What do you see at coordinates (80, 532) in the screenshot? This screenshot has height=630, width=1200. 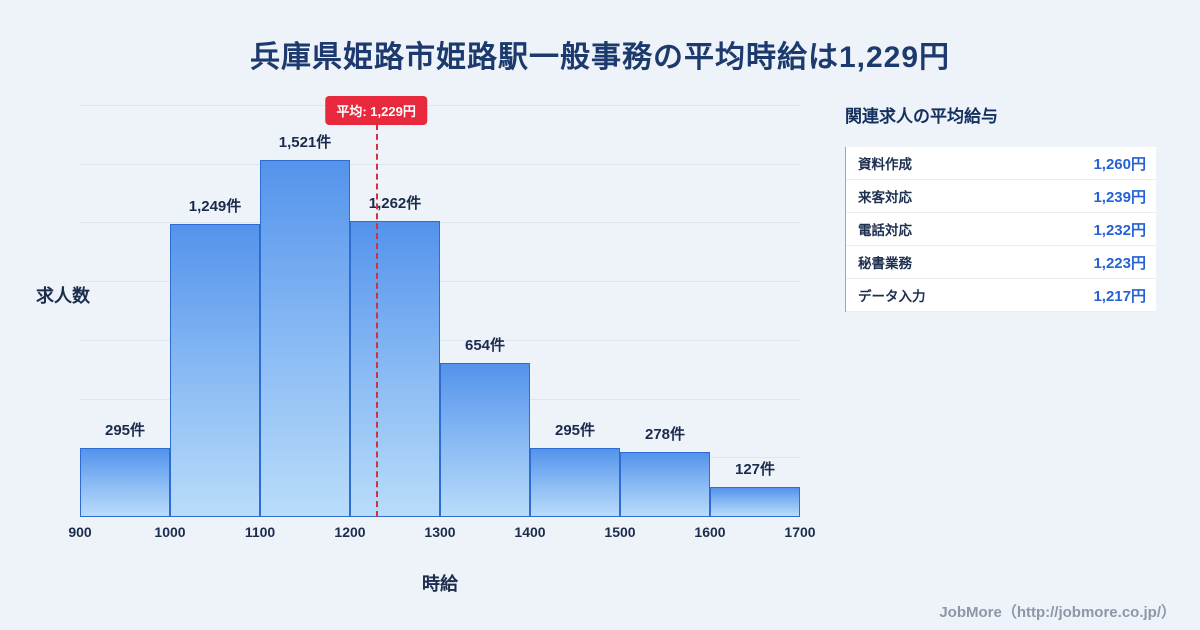 I see `x-tick-label: 900` at bounding box center [80, 532].